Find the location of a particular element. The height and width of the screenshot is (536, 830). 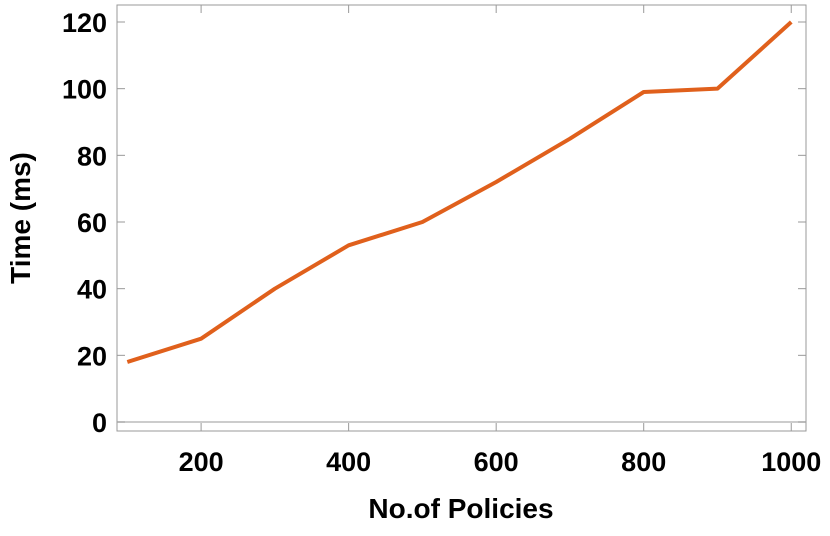

y-tick-label: 40 is located at coordinates (92, 290).